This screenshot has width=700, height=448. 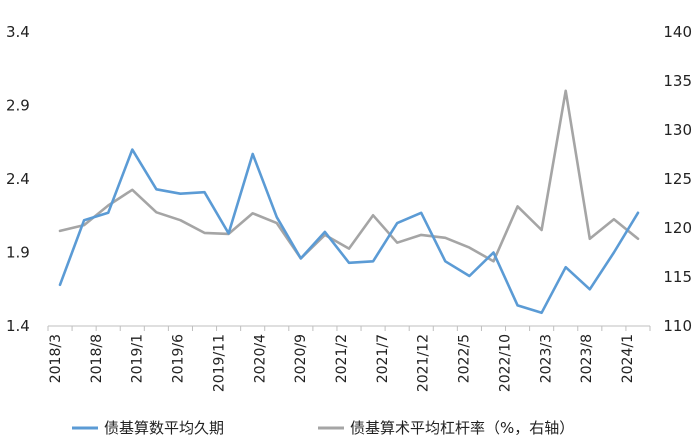 I want to click on x-tick-label: 2018/8, so click(x=97, y=358).